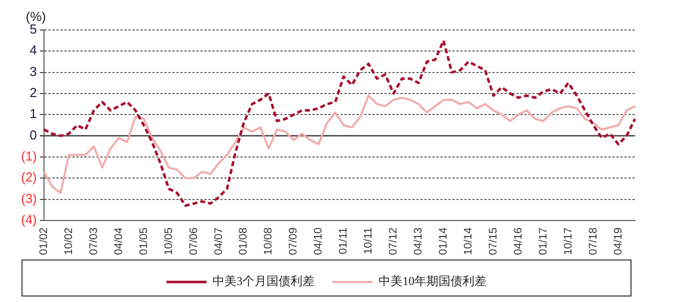 This screenshot has height=302, width=673. I want to click on y-tick-label: (3), so click(29, 198).